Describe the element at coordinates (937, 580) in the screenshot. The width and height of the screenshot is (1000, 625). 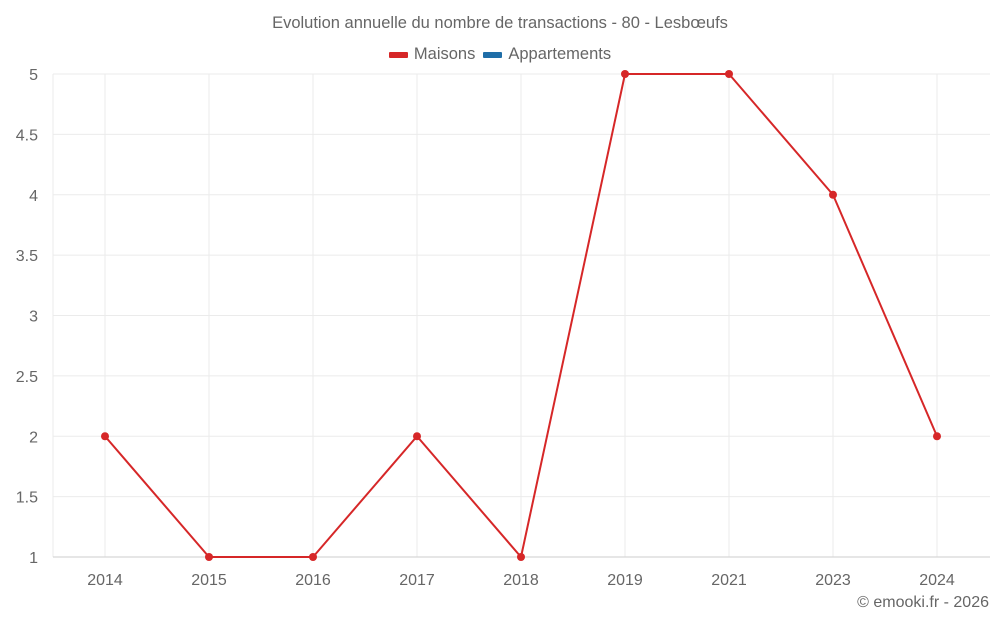
I see `x-tick-label: 2024` at that location.